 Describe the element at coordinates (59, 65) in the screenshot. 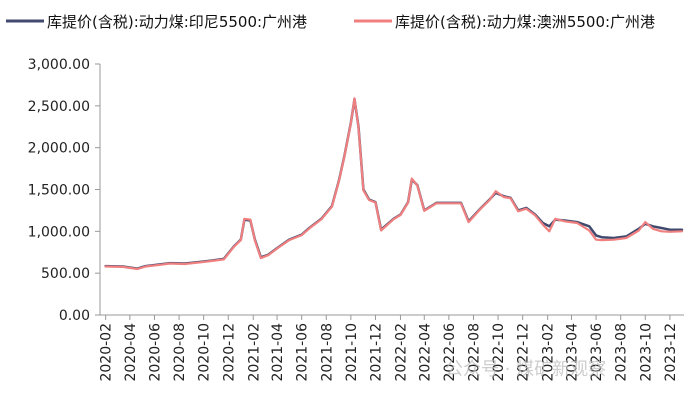

I see `y-tick-label: 3,000.00` at that location.